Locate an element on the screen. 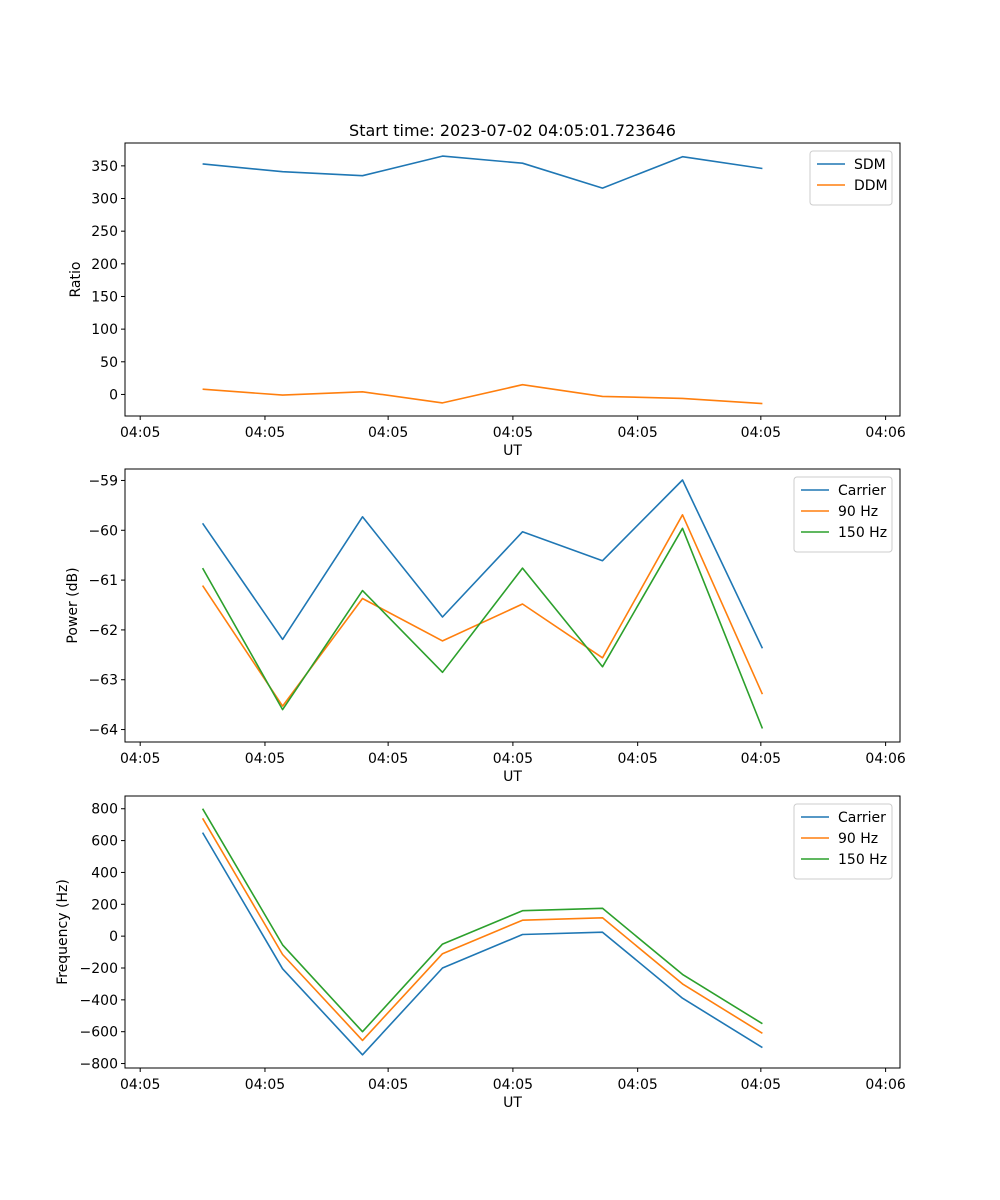 The height and width of the screenshot is (1200, 1000). y-tick-label: 50 is located at coordinates (109, 363).